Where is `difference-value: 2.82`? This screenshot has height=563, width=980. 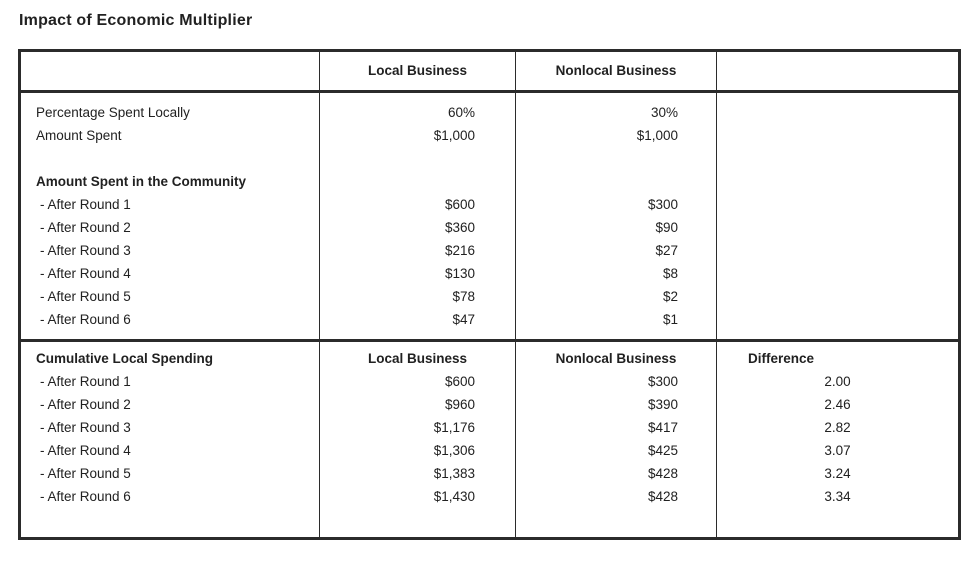
difference-value: 2.82 is located at coordinates (837, 427).